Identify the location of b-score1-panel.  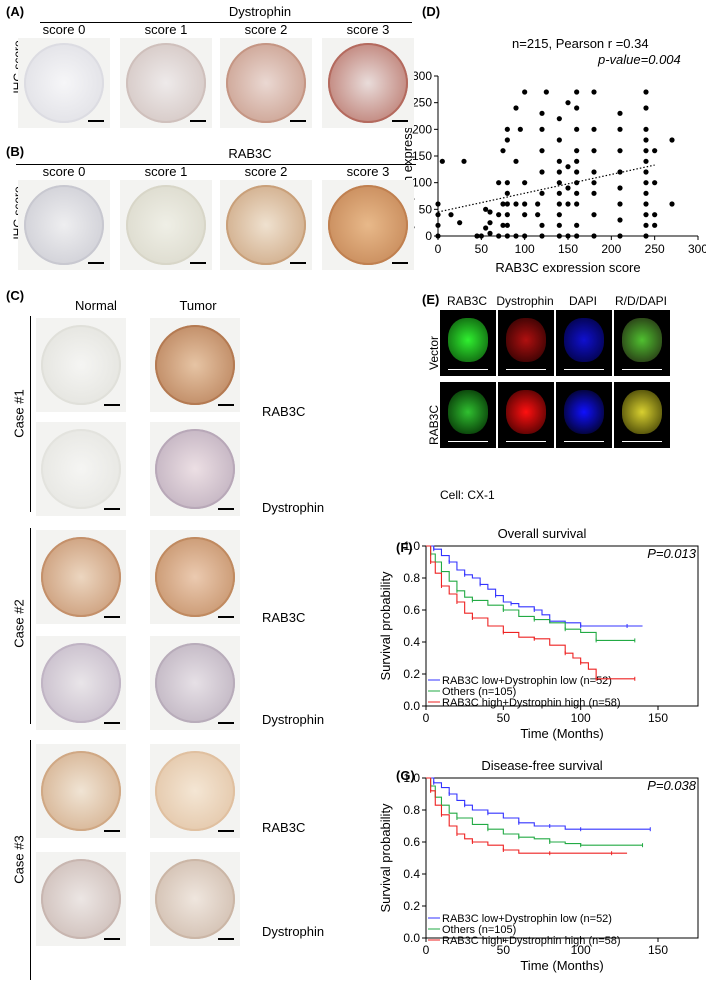
(166, 225).